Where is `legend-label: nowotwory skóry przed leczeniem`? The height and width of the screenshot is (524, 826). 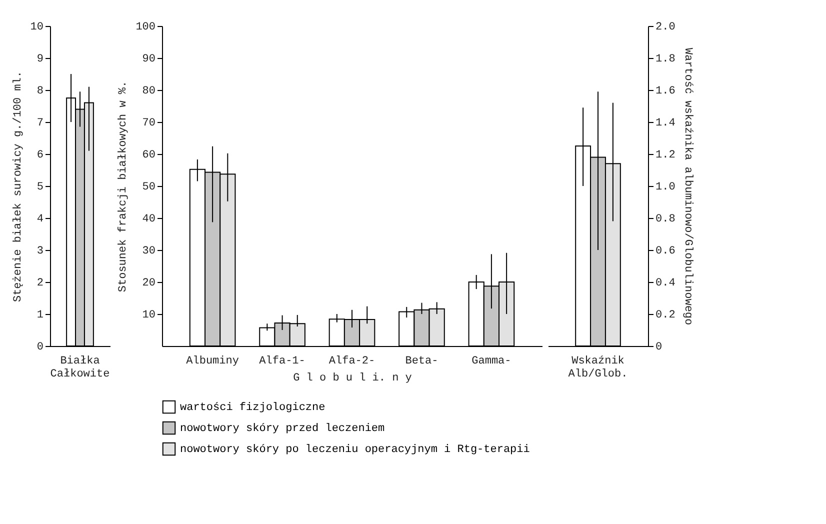
legend-label: nowotwory skóry przed leczeniem is located at coordinates (283, 429).